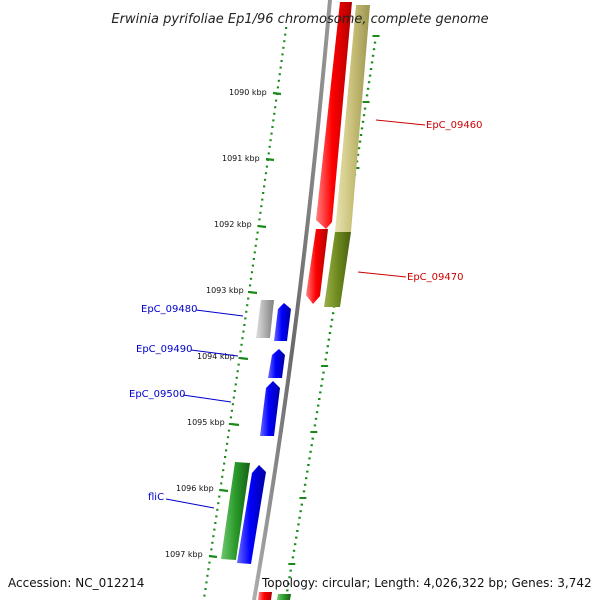  Describe the element at coordinates (156, 497) in the screenshot. I see `gene-label-fliC: fliC` at that location.